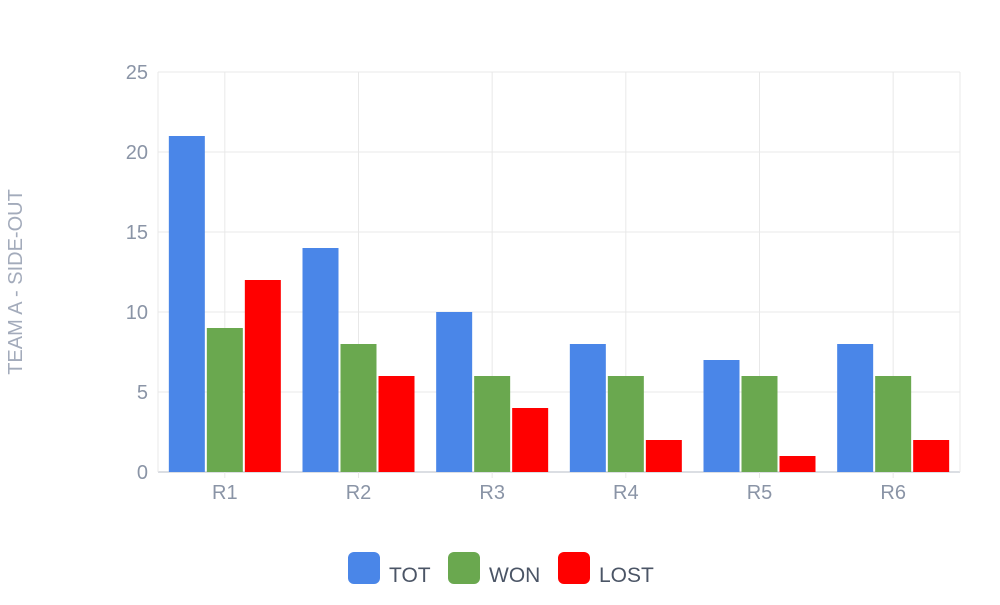 Image resolution: width=1000 pixels, height=605 pixels. I want to click on legend: TOT WON LOST, so click(501, 569).